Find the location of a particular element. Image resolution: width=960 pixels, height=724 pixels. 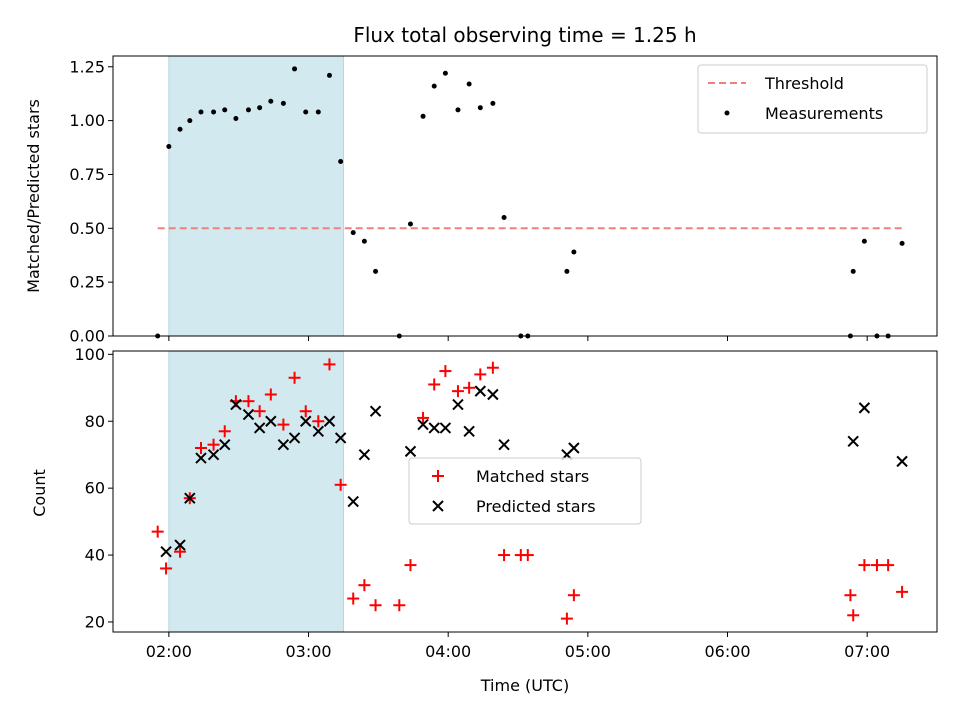

bot-ytick-label: 40 is located at coordinates (95, 555).